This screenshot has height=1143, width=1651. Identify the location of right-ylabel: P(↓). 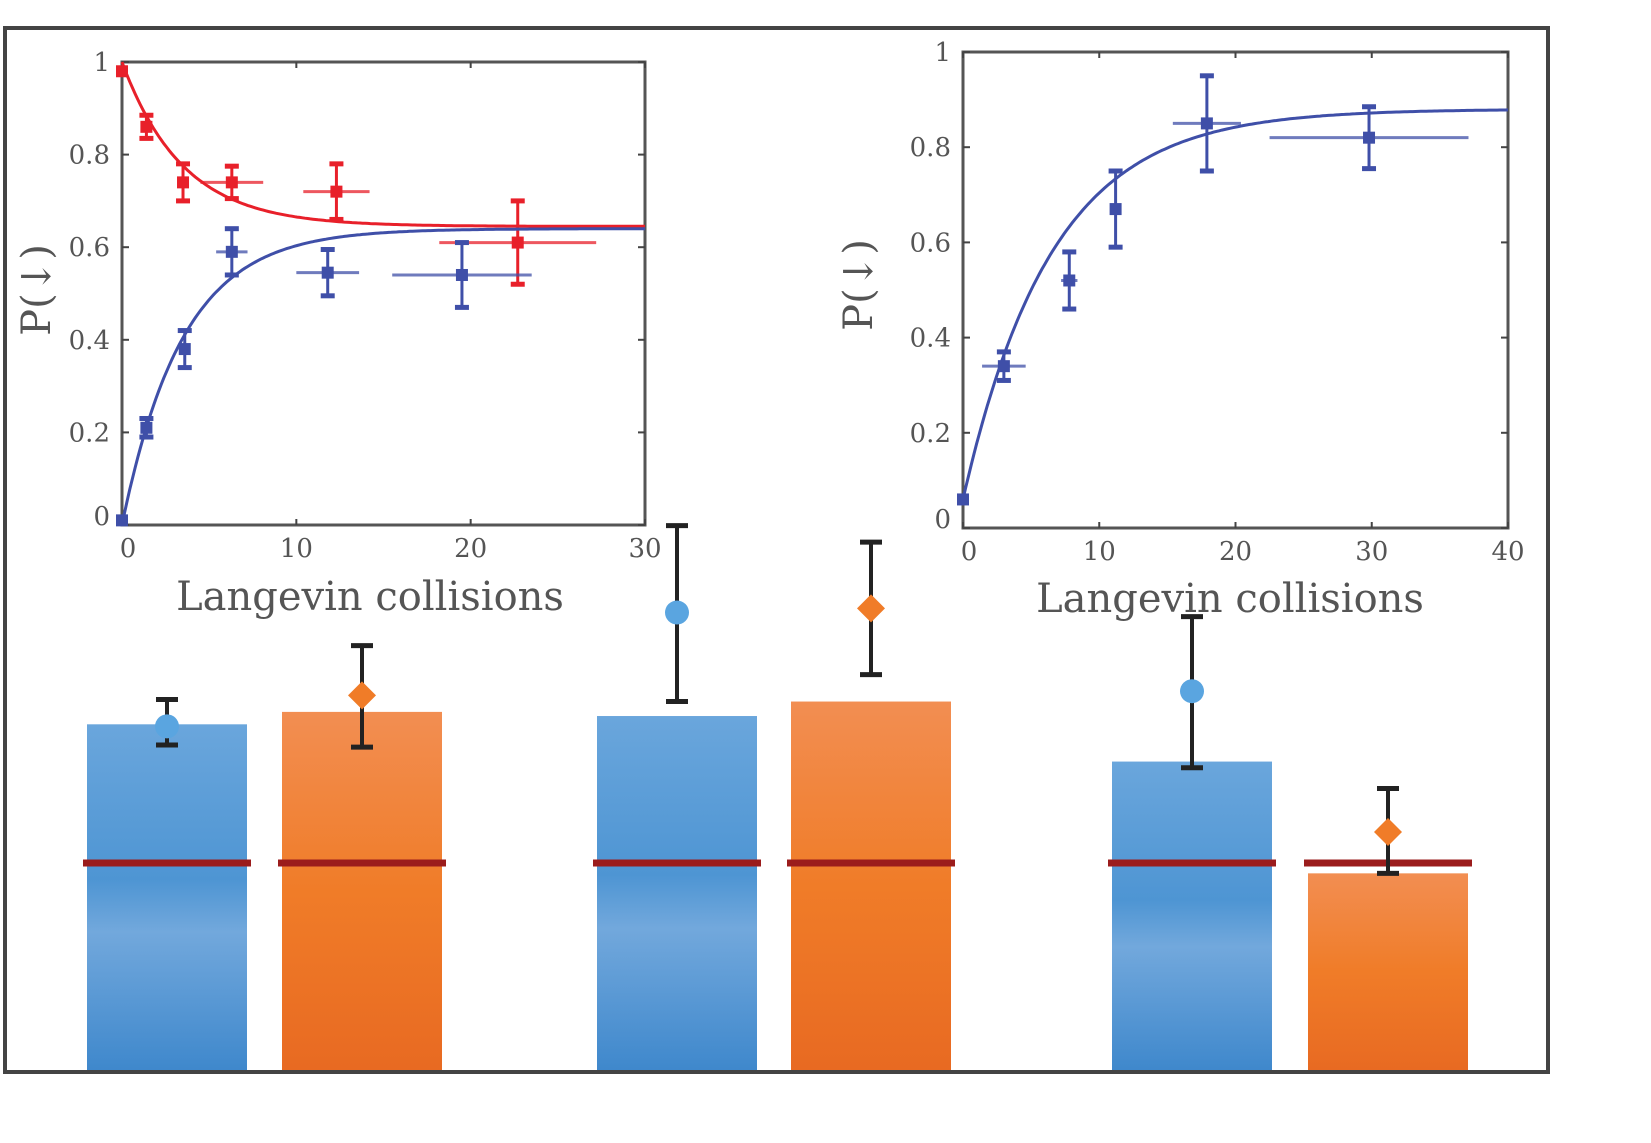
(859, 285).